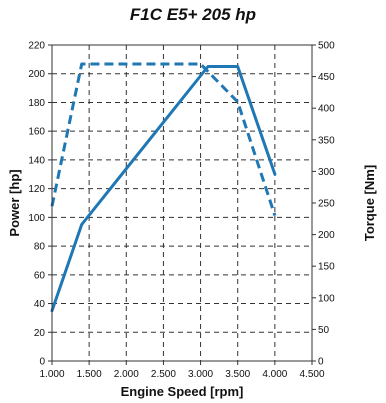 The image size is (386, 403). Describe the element at coordinates (311, 374) in the screenshot. I see `x-tick-label: 4.500` at that location.